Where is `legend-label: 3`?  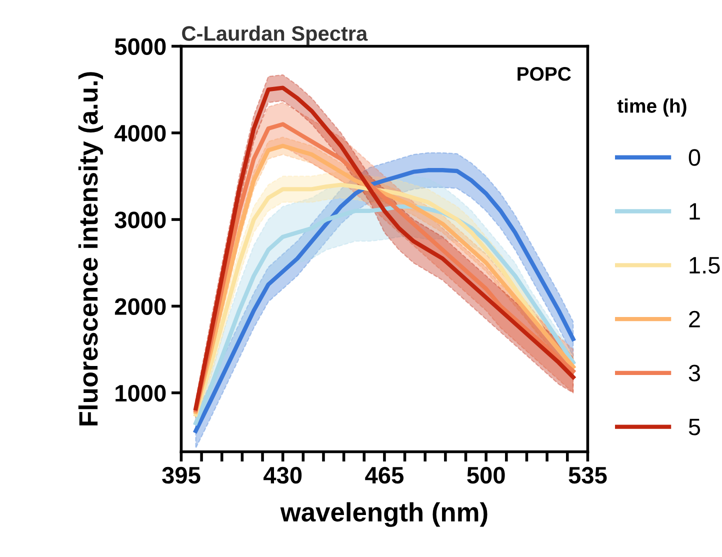
legend-label: 3 is located at coordinates (694, 373).